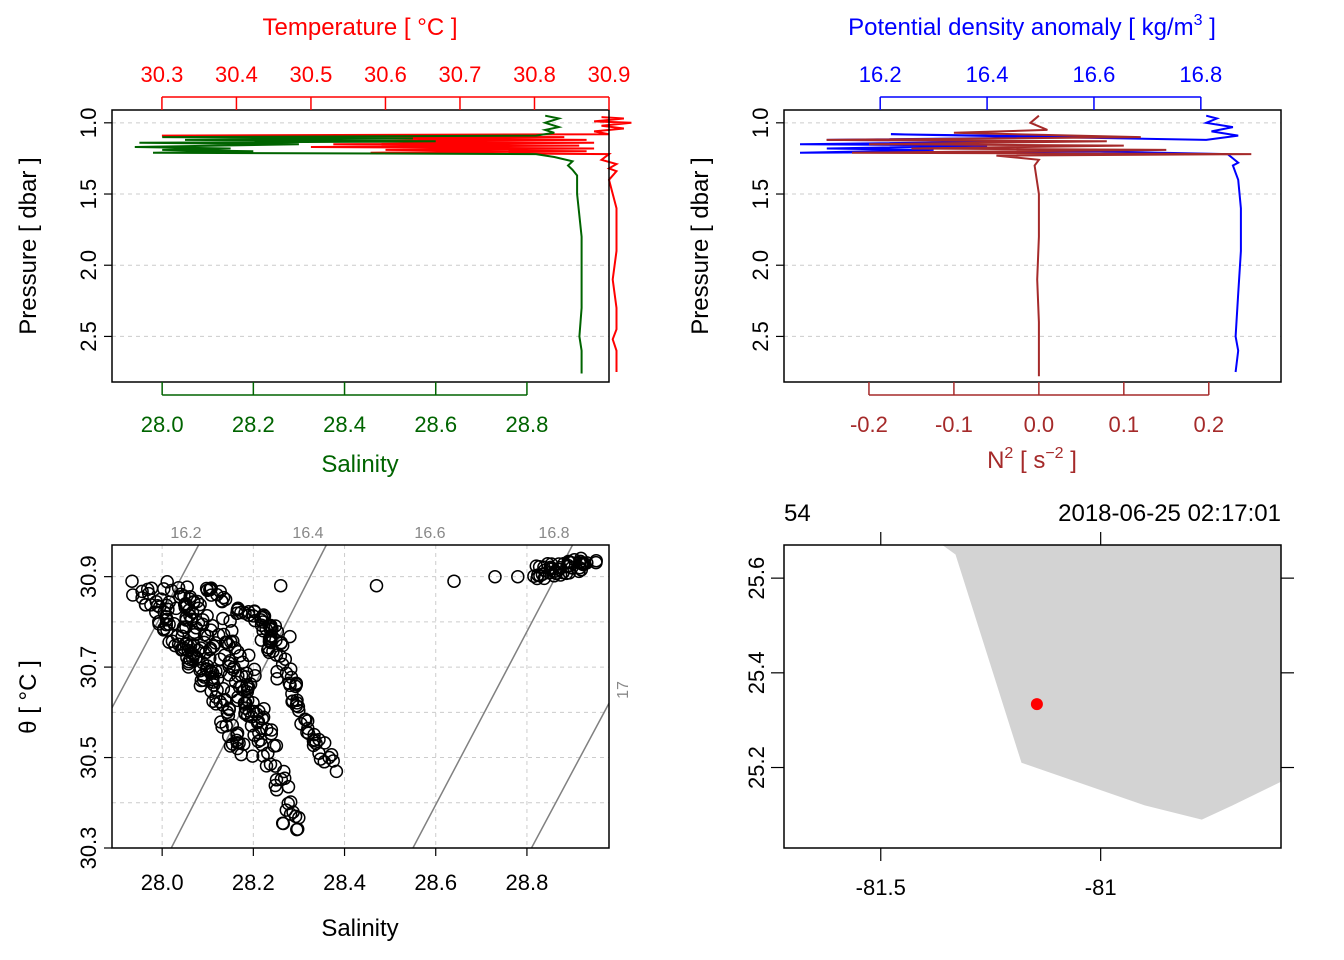 Image resolution: width=1344 pixels, height=960 pixels. What do you see at coordinates (28, 697) in the screenshot?
I see `p3-y-axis-title: θ [ °C ]` at bounding box center [28, 697].